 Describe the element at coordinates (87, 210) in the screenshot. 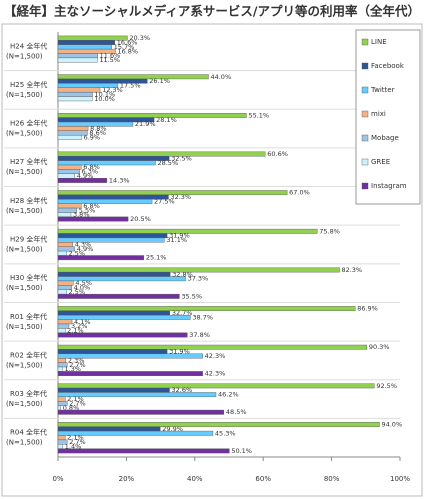

I see `value-label: 5.5%` at that location.